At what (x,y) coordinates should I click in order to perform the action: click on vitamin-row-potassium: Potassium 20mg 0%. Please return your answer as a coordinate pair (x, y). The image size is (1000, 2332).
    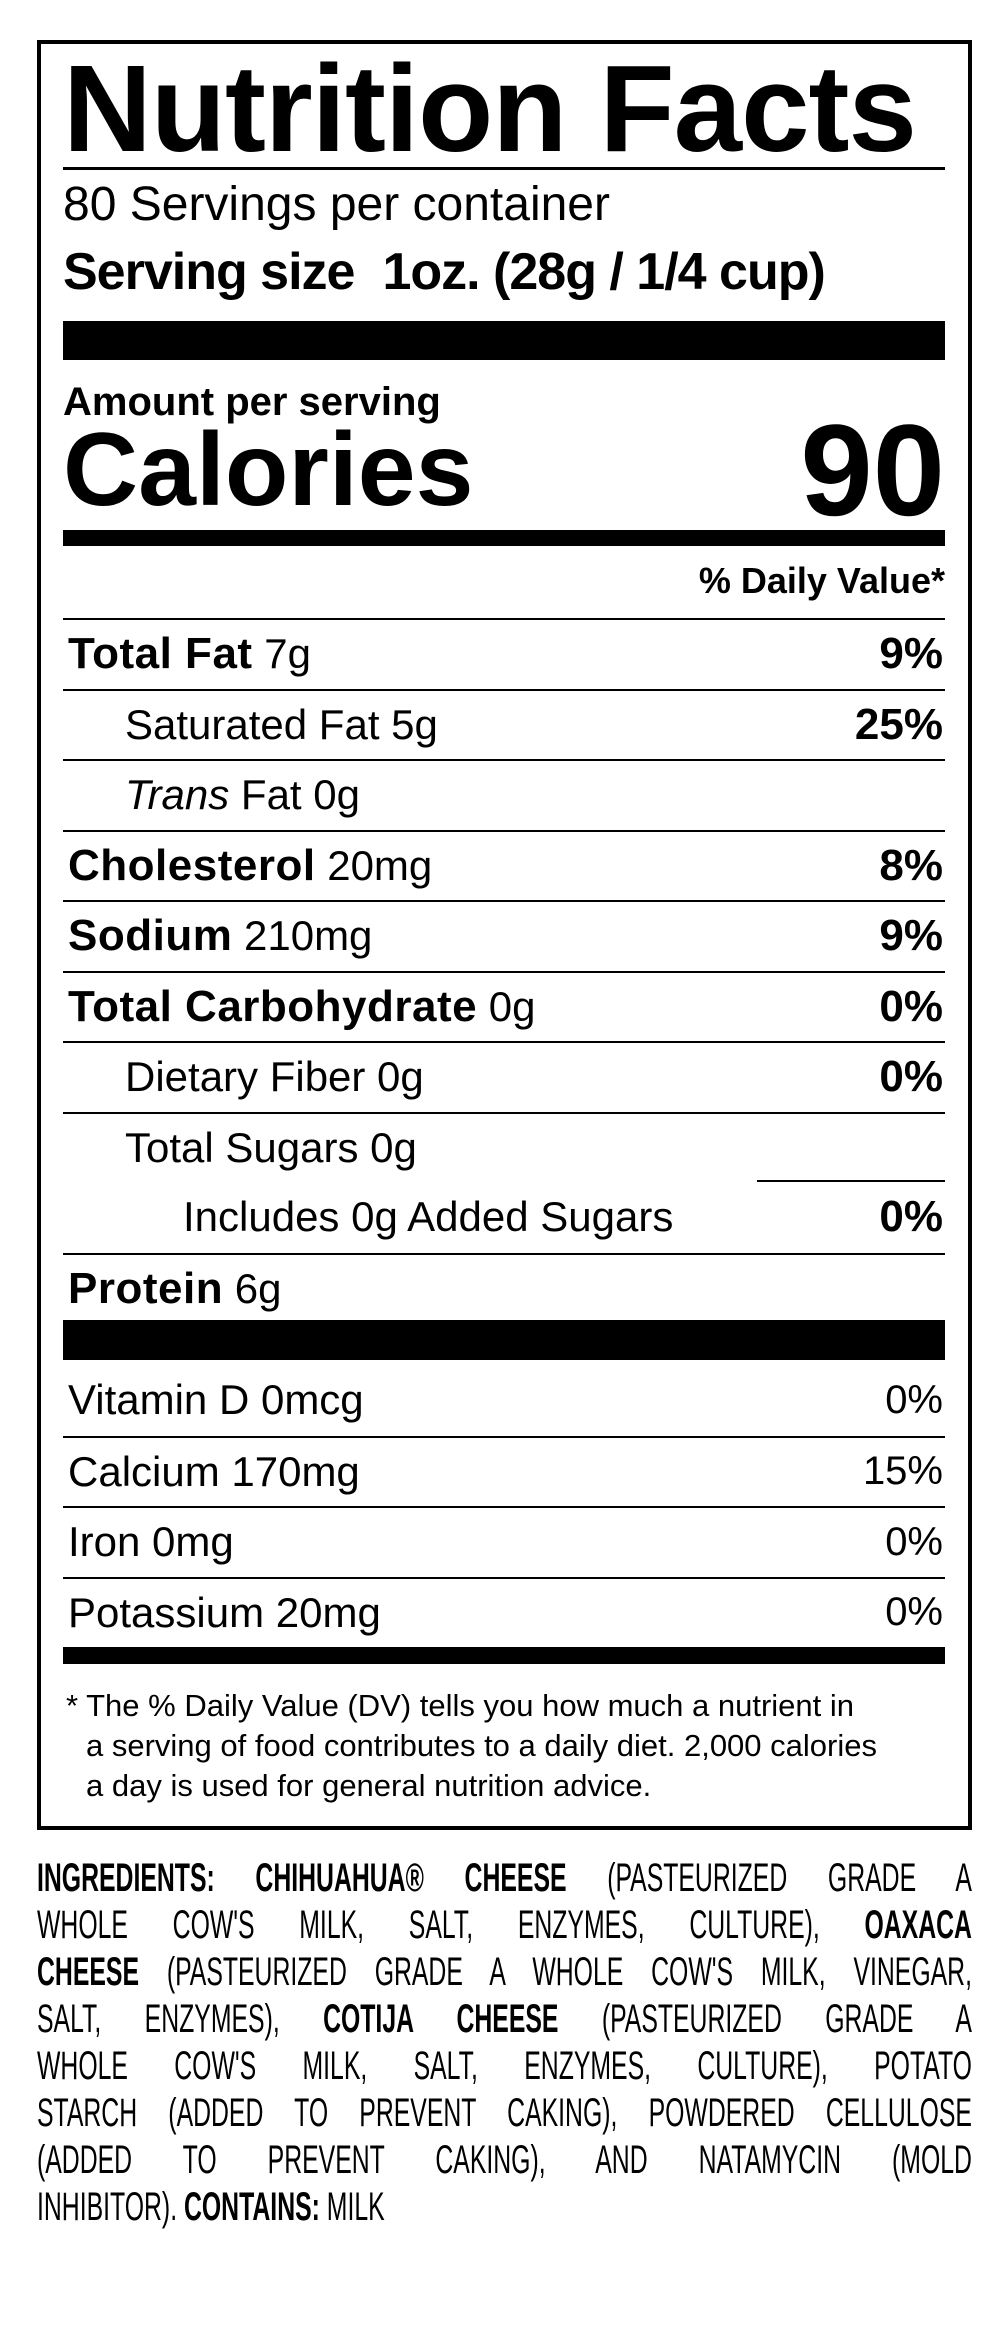
    Looking at the image, I should click on (504, 1612).